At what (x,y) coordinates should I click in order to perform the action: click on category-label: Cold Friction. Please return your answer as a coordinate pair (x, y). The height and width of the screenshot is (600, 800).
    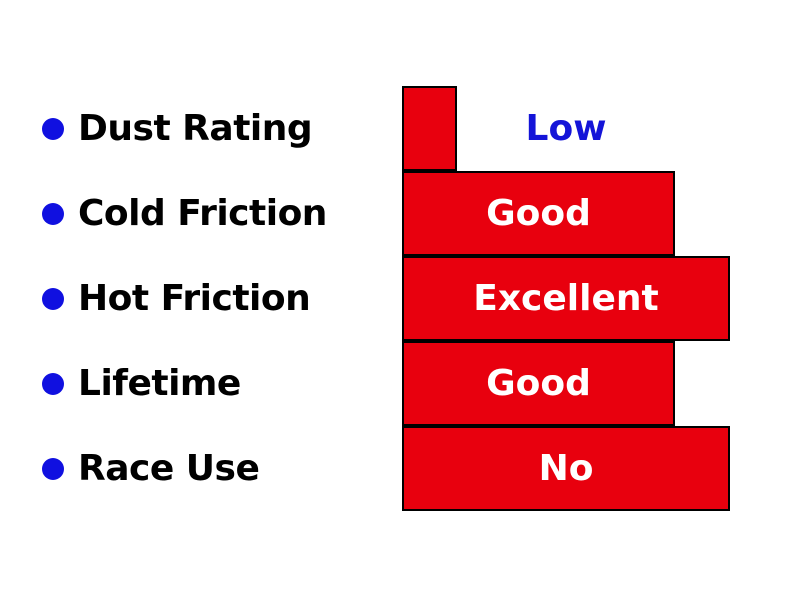
    Looking at the image, I should click on (202, 213).